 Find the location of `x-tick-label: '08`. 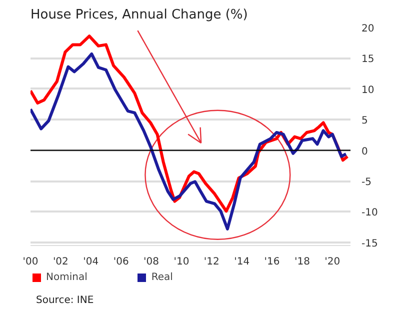

x-tick-label: '08 is located at coordinates (151, 262).